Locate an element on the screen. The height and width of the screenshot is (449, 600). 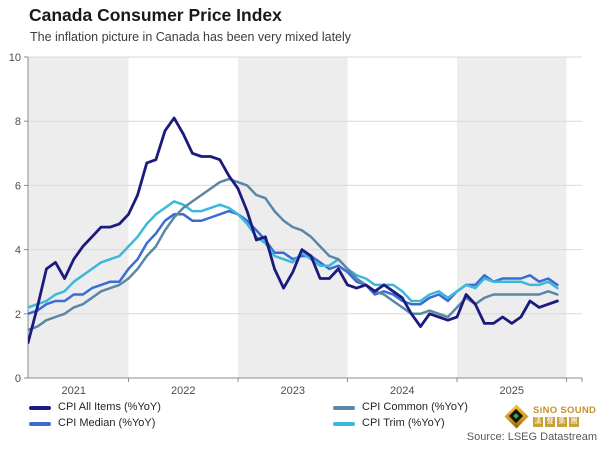
legend-label-common: CPI Common (%YoY) is located at coordinates (415, 407).